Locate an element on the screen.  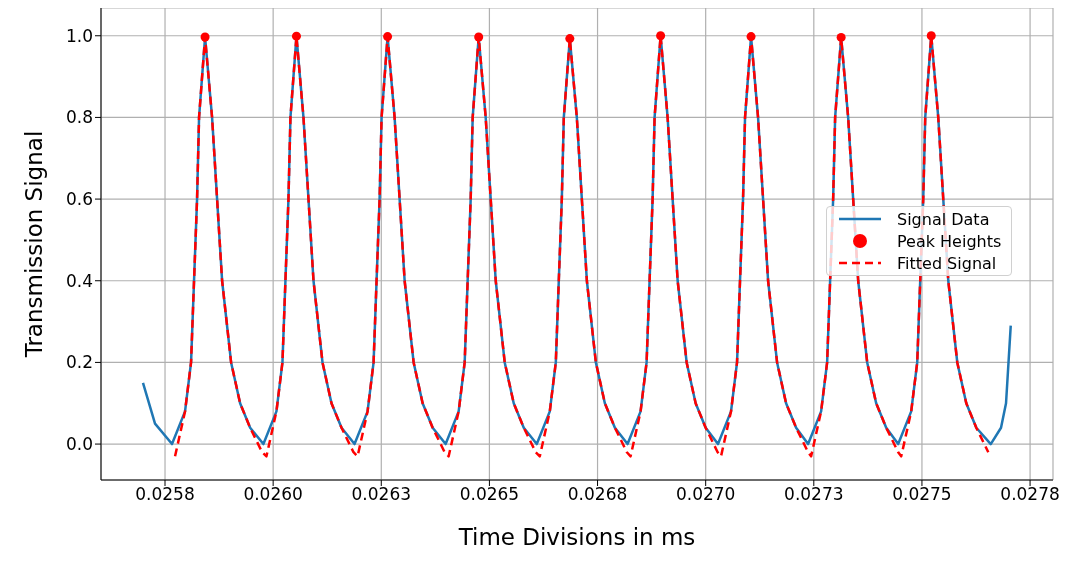
x-tick-label: 0.0268 is located at coordinates (597, 494).